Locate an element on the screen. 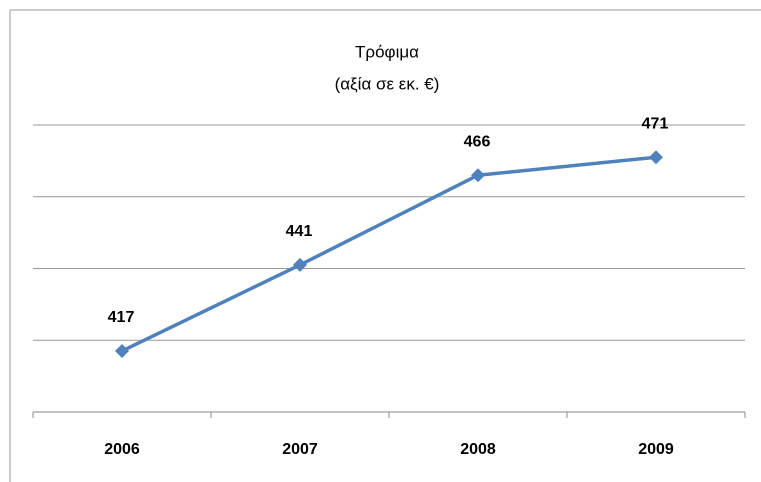 The height and width of the screenshot is (482, 761). chart-title: Τρόφιμα is located at coordinates (387, 51).